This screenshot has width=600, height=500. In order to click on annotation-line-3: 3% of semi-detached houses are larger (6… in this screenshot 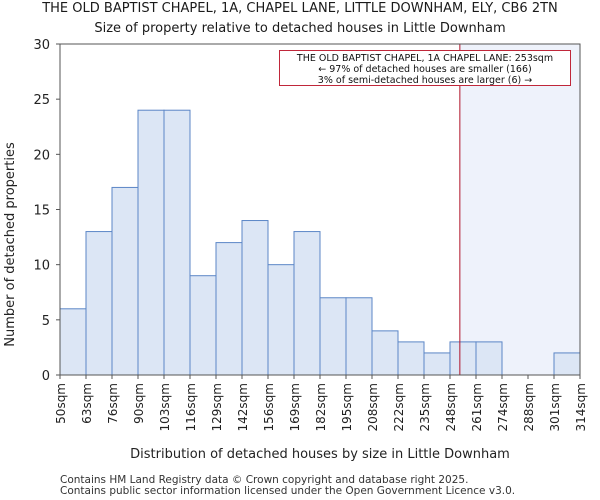, I will do `click(425, 80)`.